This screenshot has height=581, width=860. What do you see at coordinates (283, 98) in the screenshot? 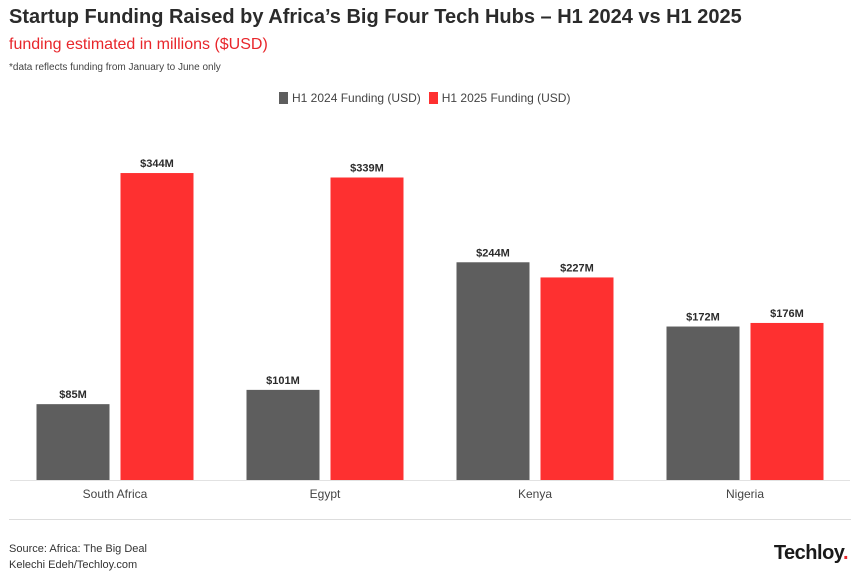
I see `legend-swatch-2024` at bounding box center [283, 98].